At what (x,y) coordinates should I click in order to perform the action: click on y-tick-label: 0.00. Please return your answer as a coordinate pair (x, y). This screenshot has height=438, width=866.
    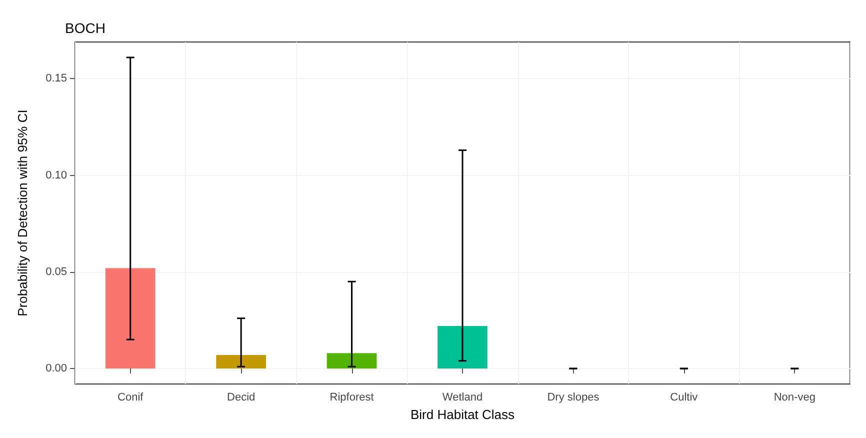
    Looking at the image, I should click on (56, 368).